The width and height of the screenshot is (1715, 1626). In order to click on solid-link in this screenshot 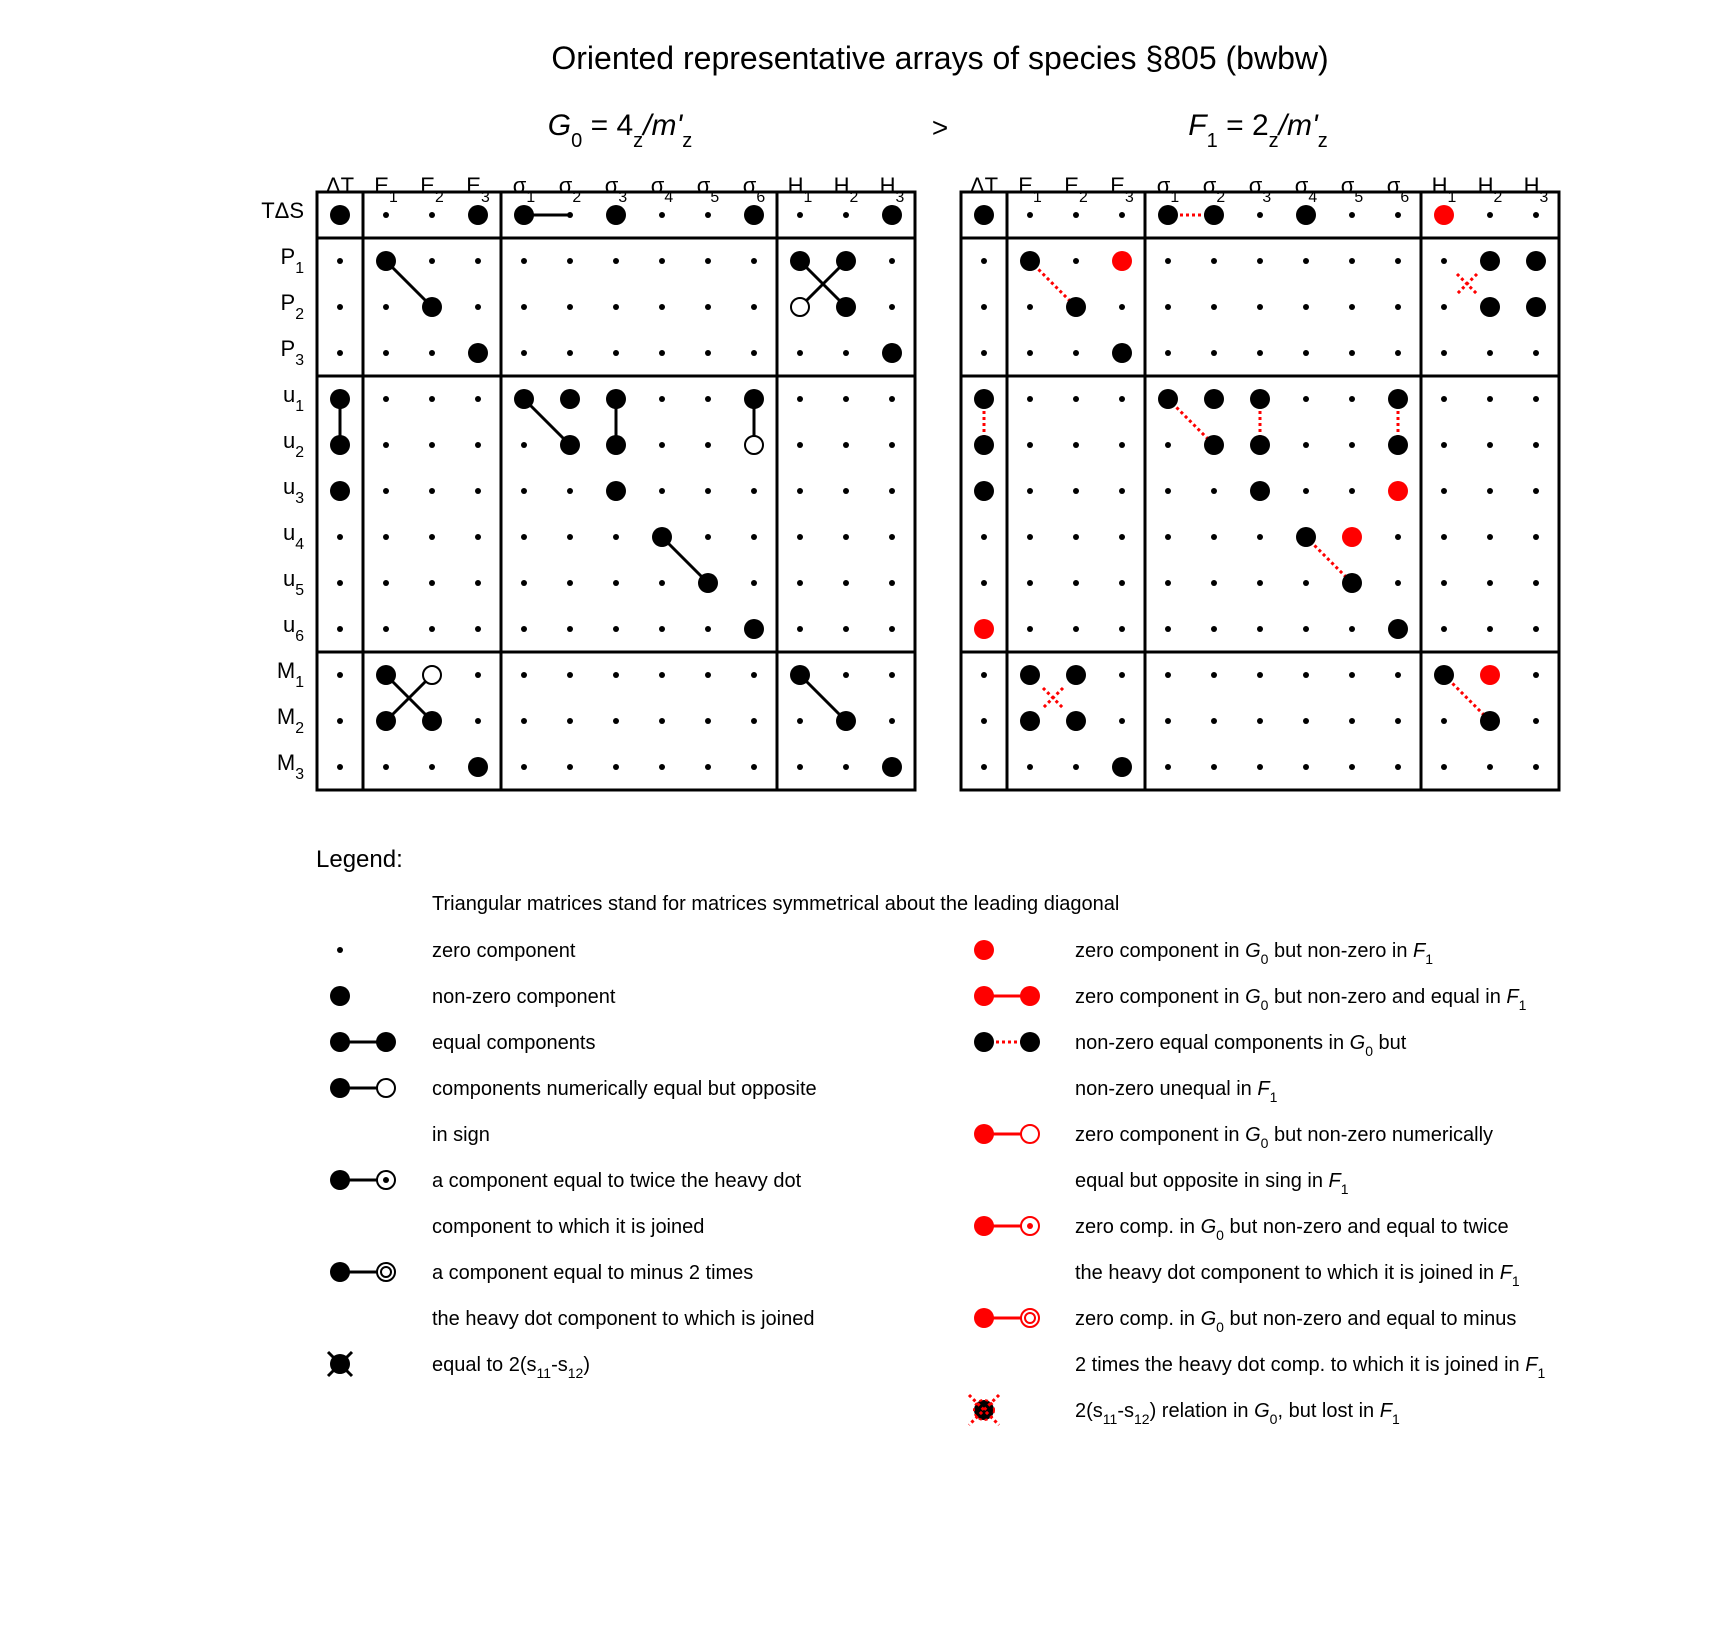, I will do `click(685, 560)`.